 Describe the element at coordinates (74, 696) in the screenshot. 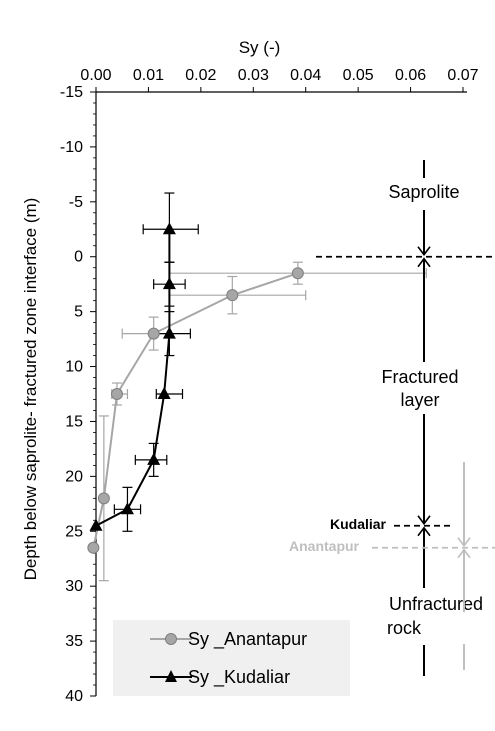

I see `y-tick-label: 40` at that location.